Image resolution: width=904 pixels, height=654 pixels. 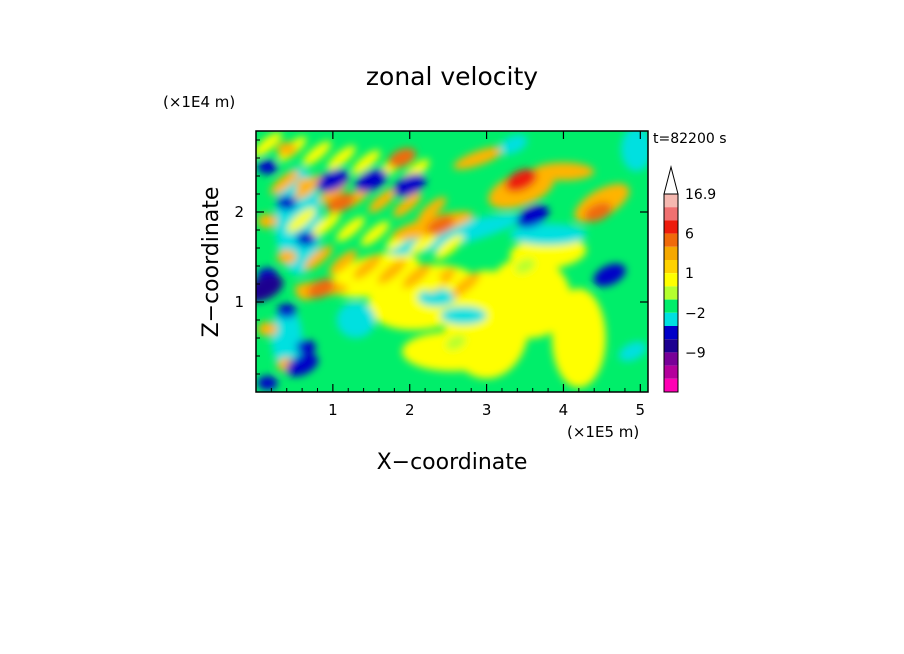 What do you see at coordinates (689, 235) in the screenshot?
I see `colorbar-label: 6` at bounding box center [689, 235].